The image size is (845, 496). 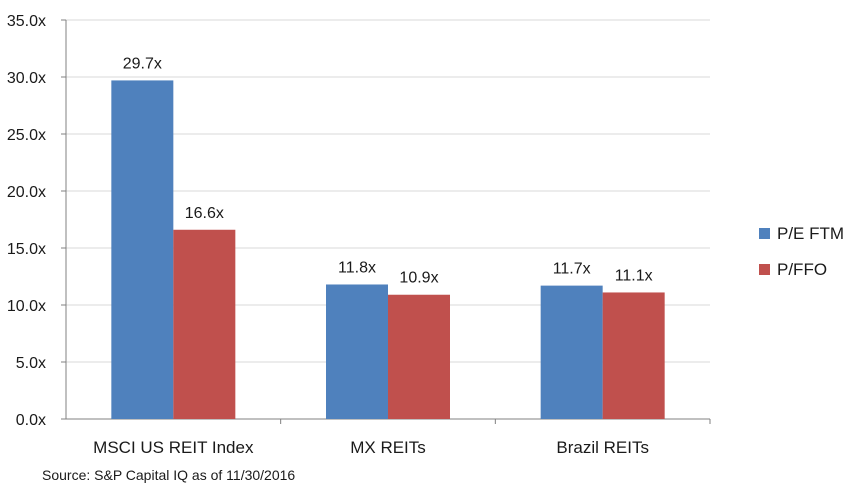 I want to click on data-label: 11.7x, so click(x=572, y=269).